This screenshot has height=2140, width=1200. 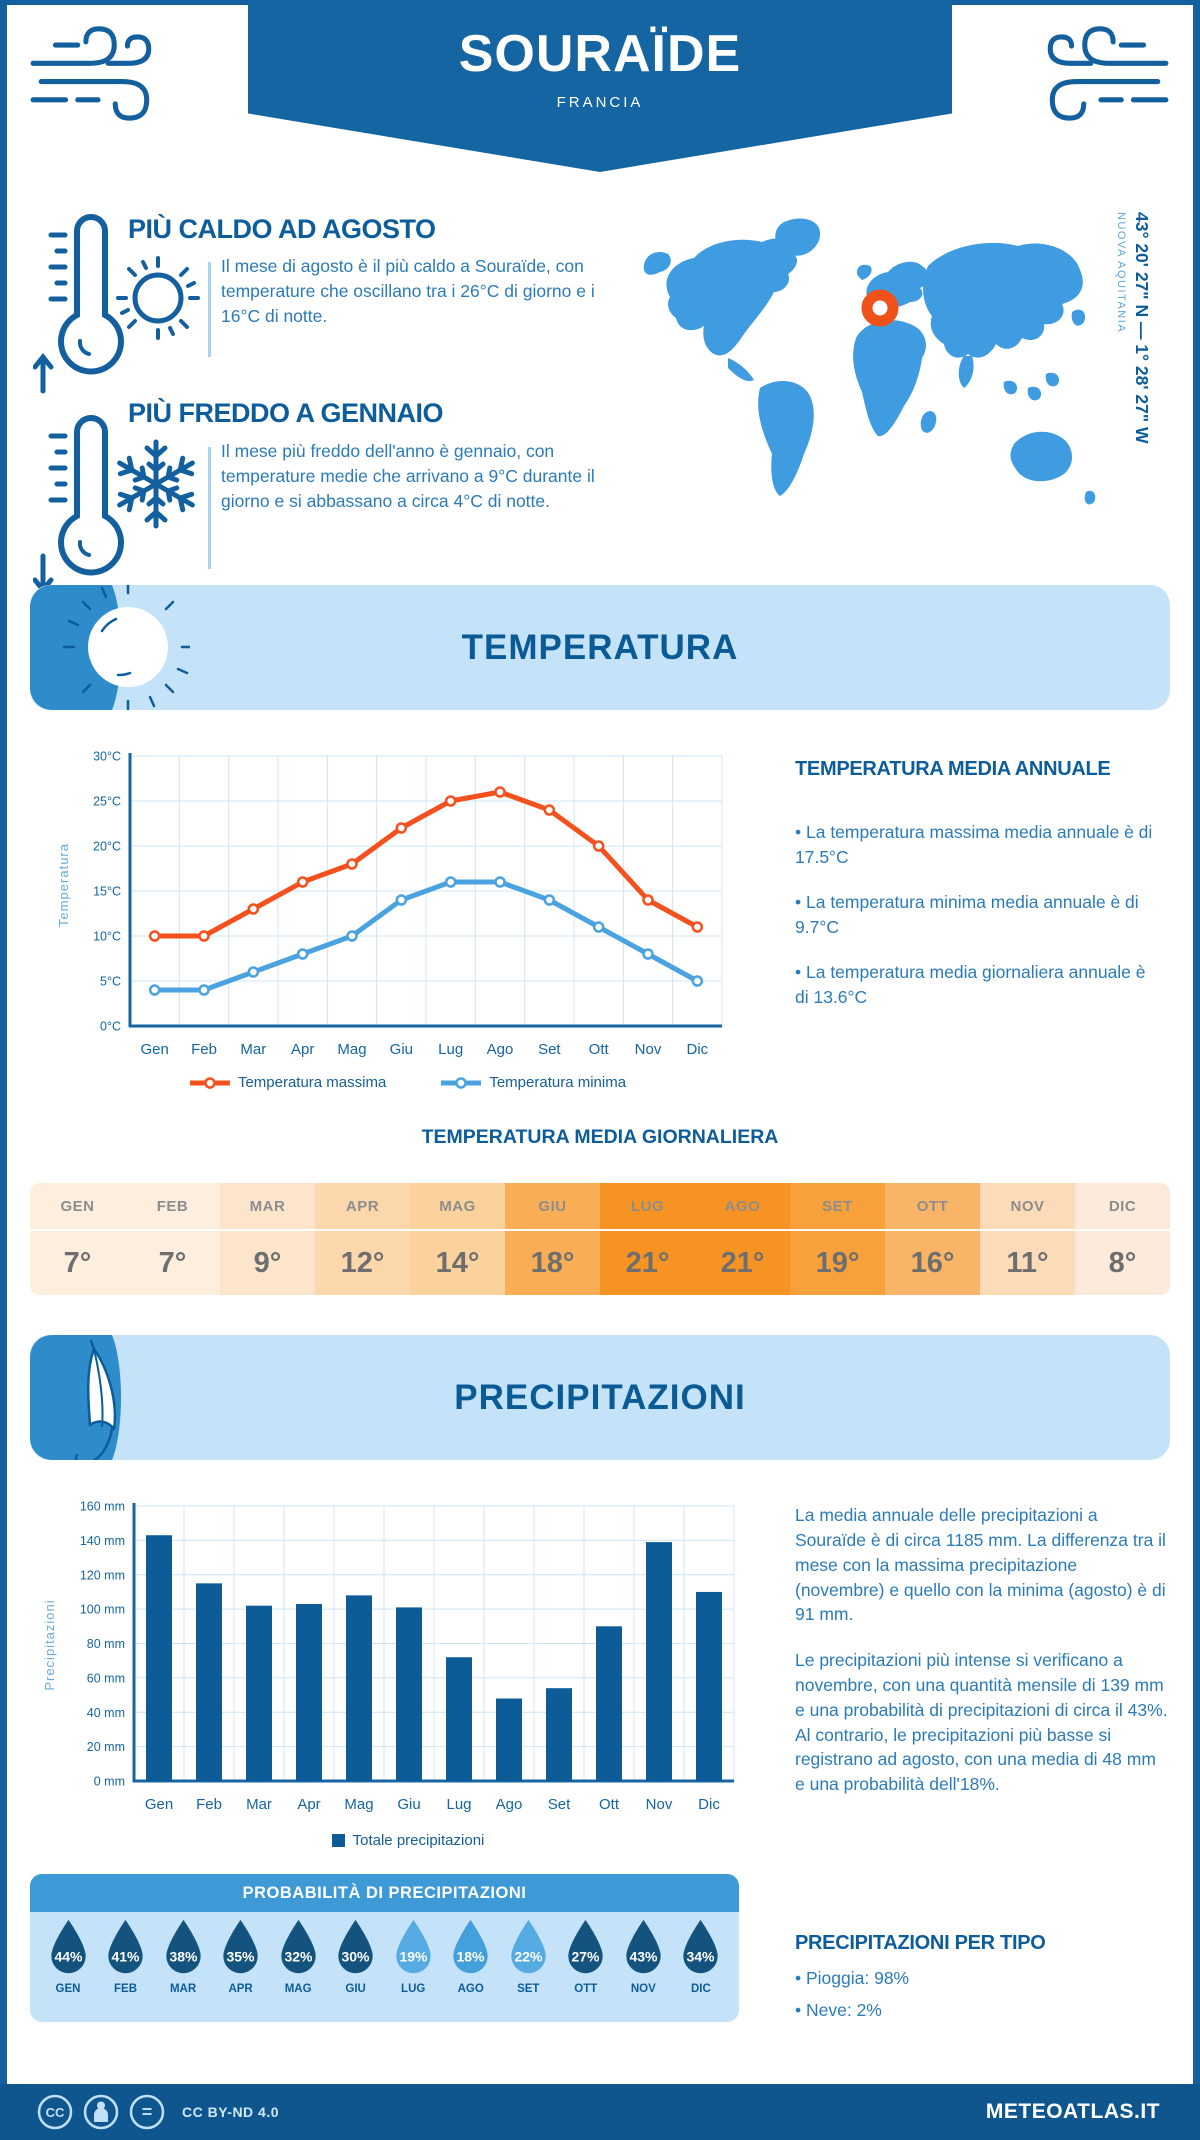 I want to click on probability-panel-title: PROBABILITÀ DI PRECIPITAZIONI, so click(x=384, y=1893).